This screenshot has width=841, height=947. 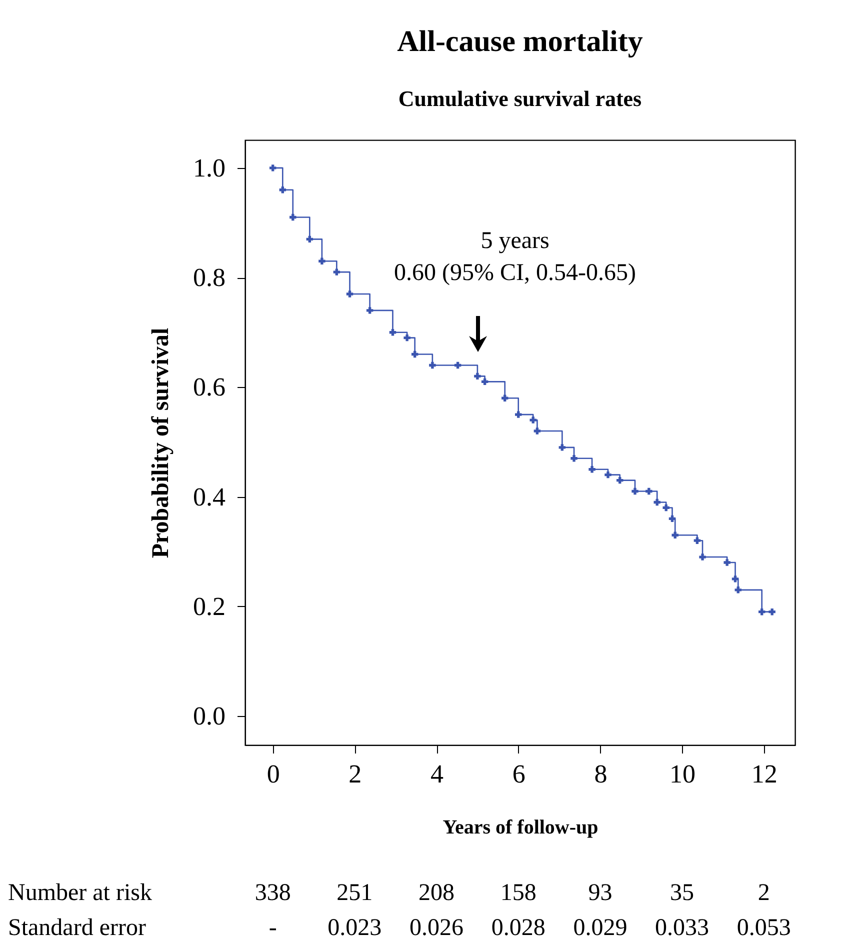 I want to click on text: 0.029, so click(x=600, y=928).